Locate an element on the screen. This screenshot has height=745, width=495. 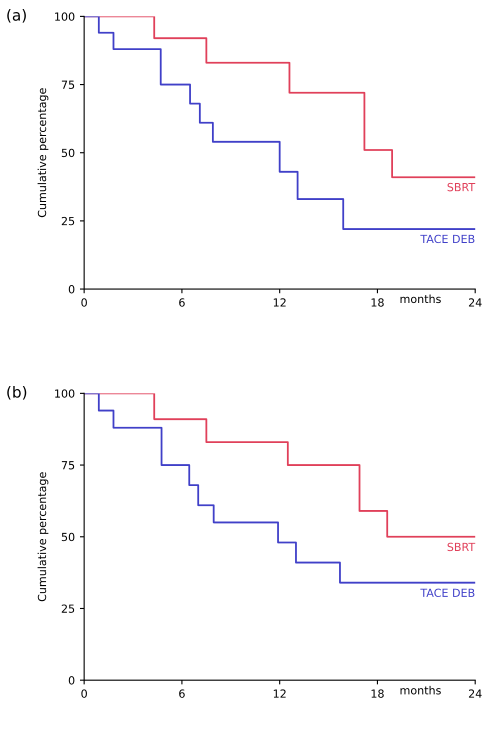
chart-title: (b) is located at coordinates (16, 393).